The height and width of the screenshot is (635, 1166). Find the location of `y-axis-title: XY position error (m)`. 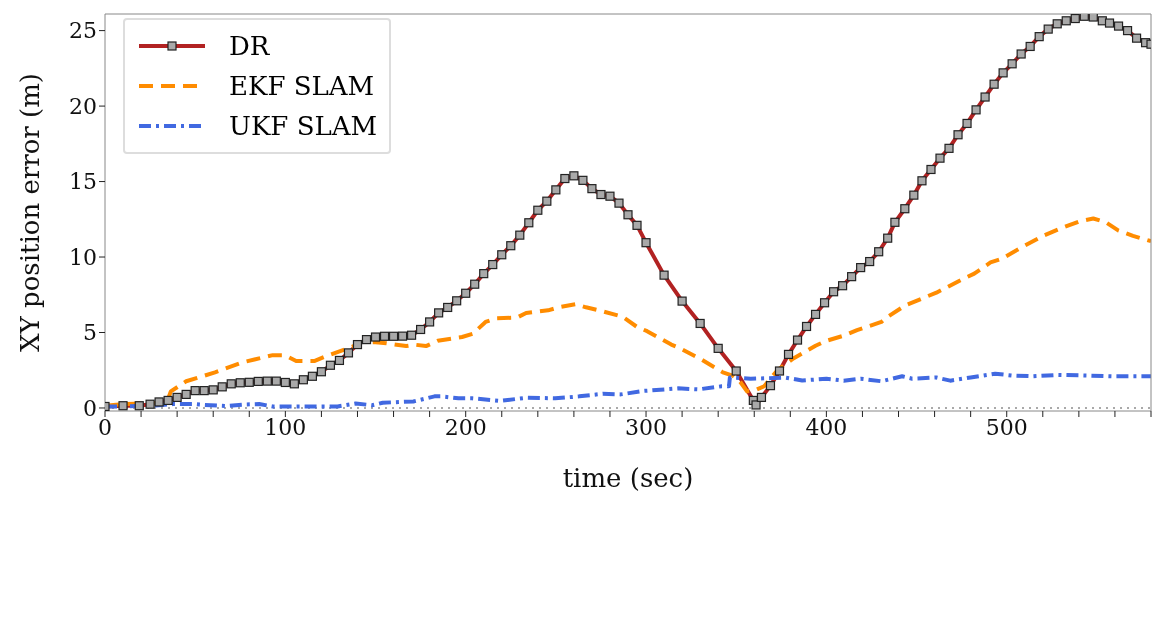

y-axis-title: XY position error (m) is located at coordinates (30, 212).